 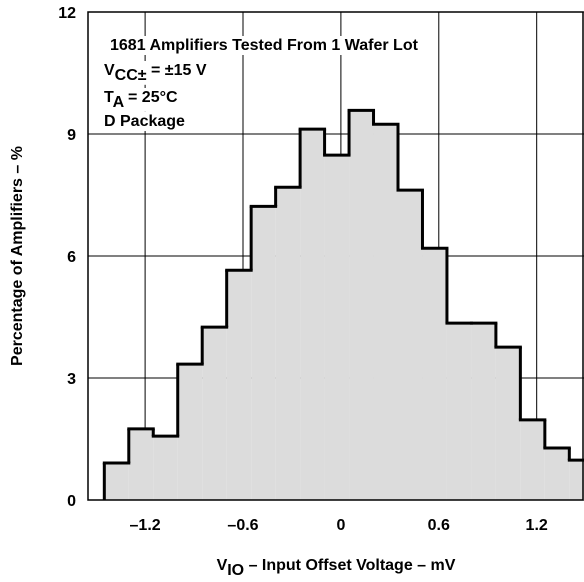 I want to click on text-part: D Package, so click(x=144, y=121).